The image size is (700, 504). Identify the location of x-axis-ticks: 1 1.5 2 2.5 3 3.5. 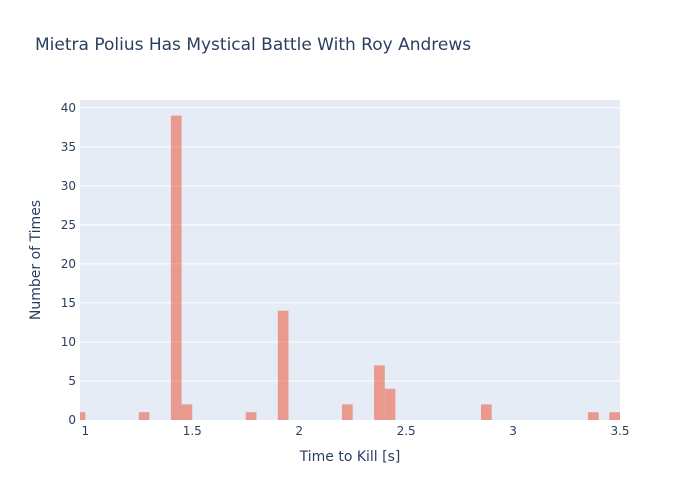
(356, 431).